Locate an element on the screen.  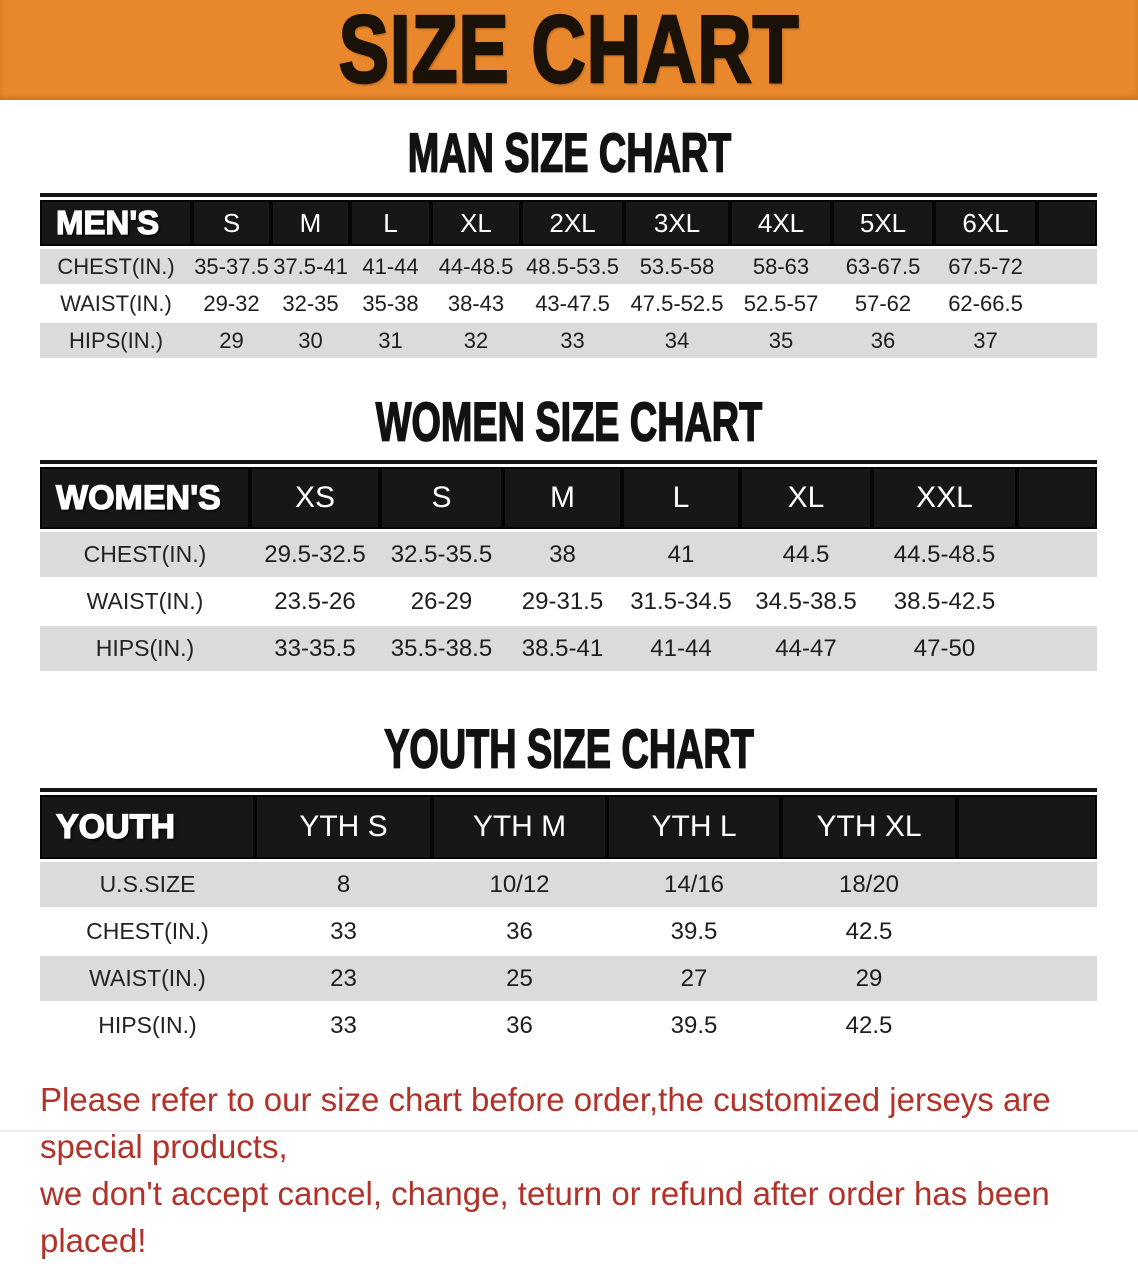
measurement-value: 41-44 is located at coordinates (390, 267).